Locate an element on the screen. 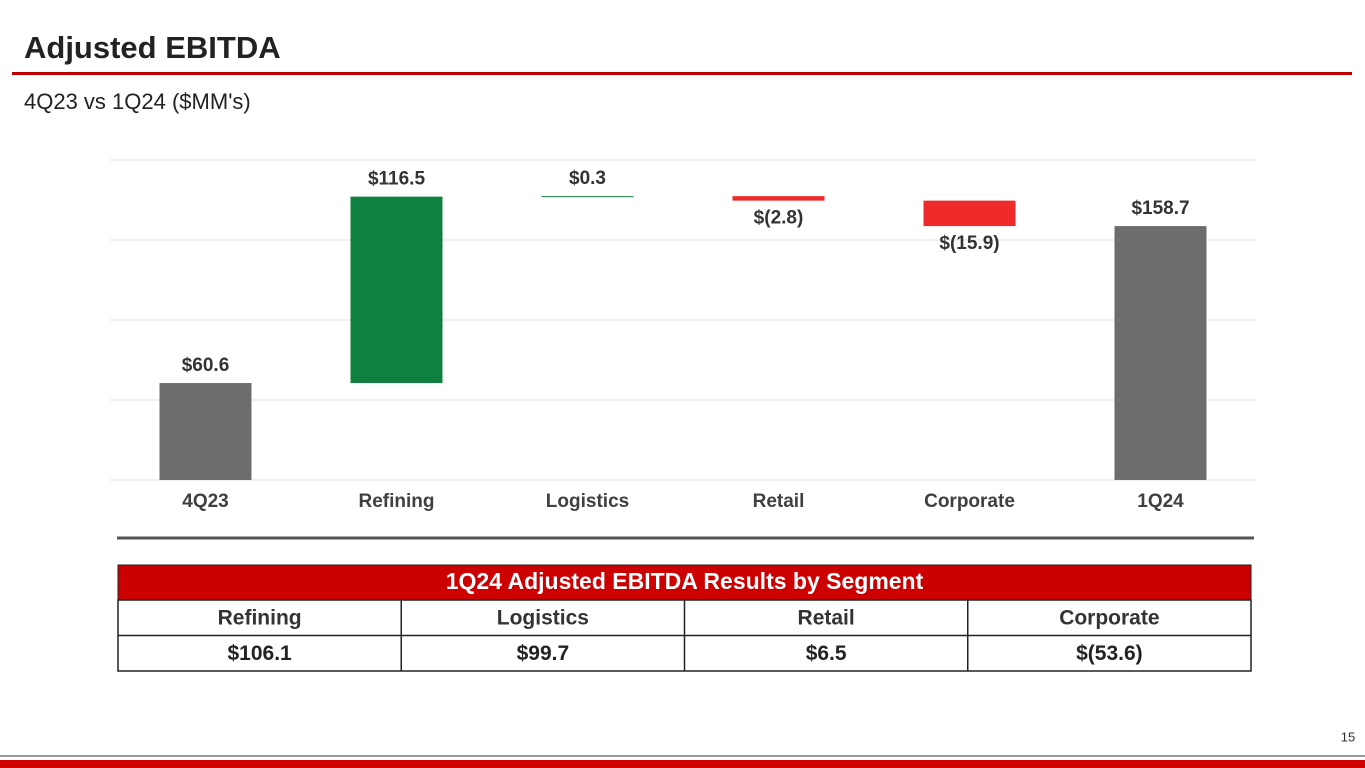  x-tick-label: 1Q24 is located at coordinates (1160, 501).